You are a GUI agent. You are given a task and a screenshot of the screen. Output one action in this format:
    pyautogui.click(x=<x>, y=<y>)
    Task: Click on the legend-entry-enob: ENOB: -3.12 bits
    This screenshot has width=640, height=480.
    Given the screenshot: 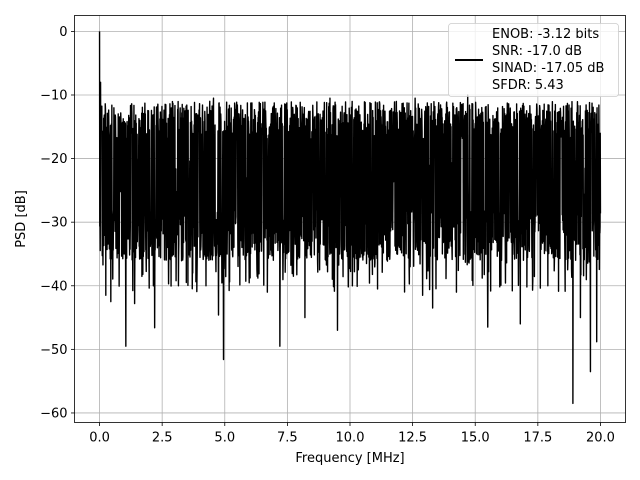 What is the action you would take?
    pyautogui.click(x=545, y=34)
    